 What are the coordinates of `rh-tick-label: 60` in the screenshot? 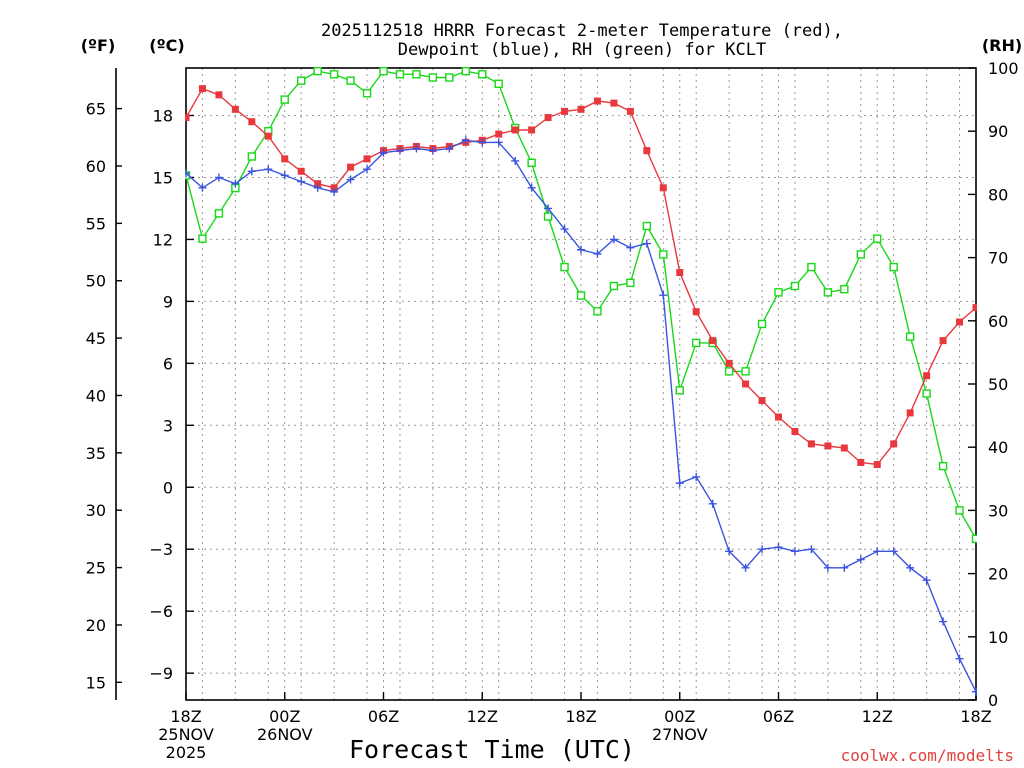 It's located at (998, 321).